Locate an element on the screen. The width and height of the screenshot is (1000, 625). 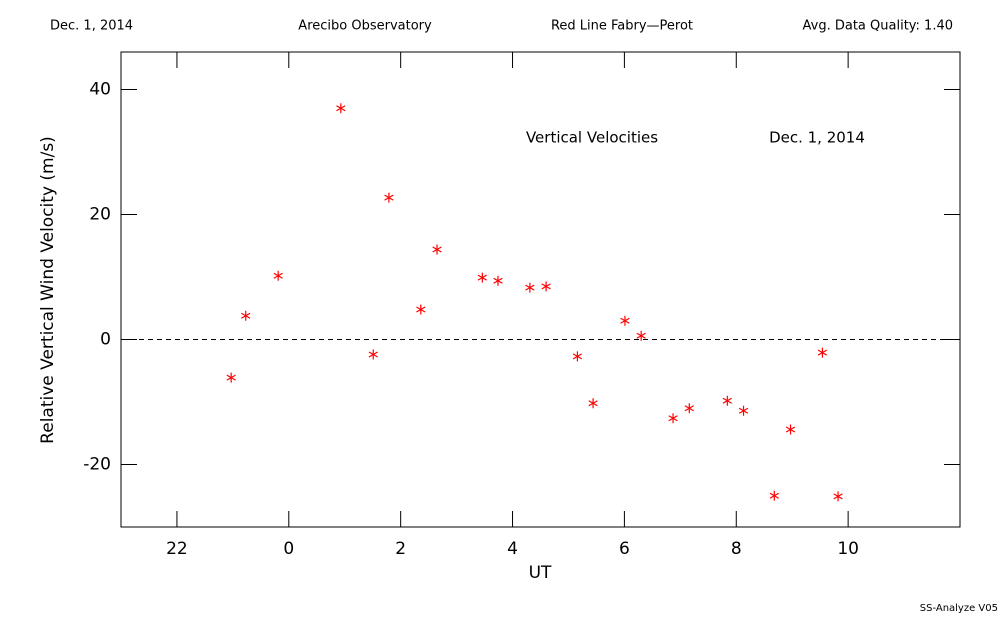
x-axis-label: UT is located at coordinates (540, 573).